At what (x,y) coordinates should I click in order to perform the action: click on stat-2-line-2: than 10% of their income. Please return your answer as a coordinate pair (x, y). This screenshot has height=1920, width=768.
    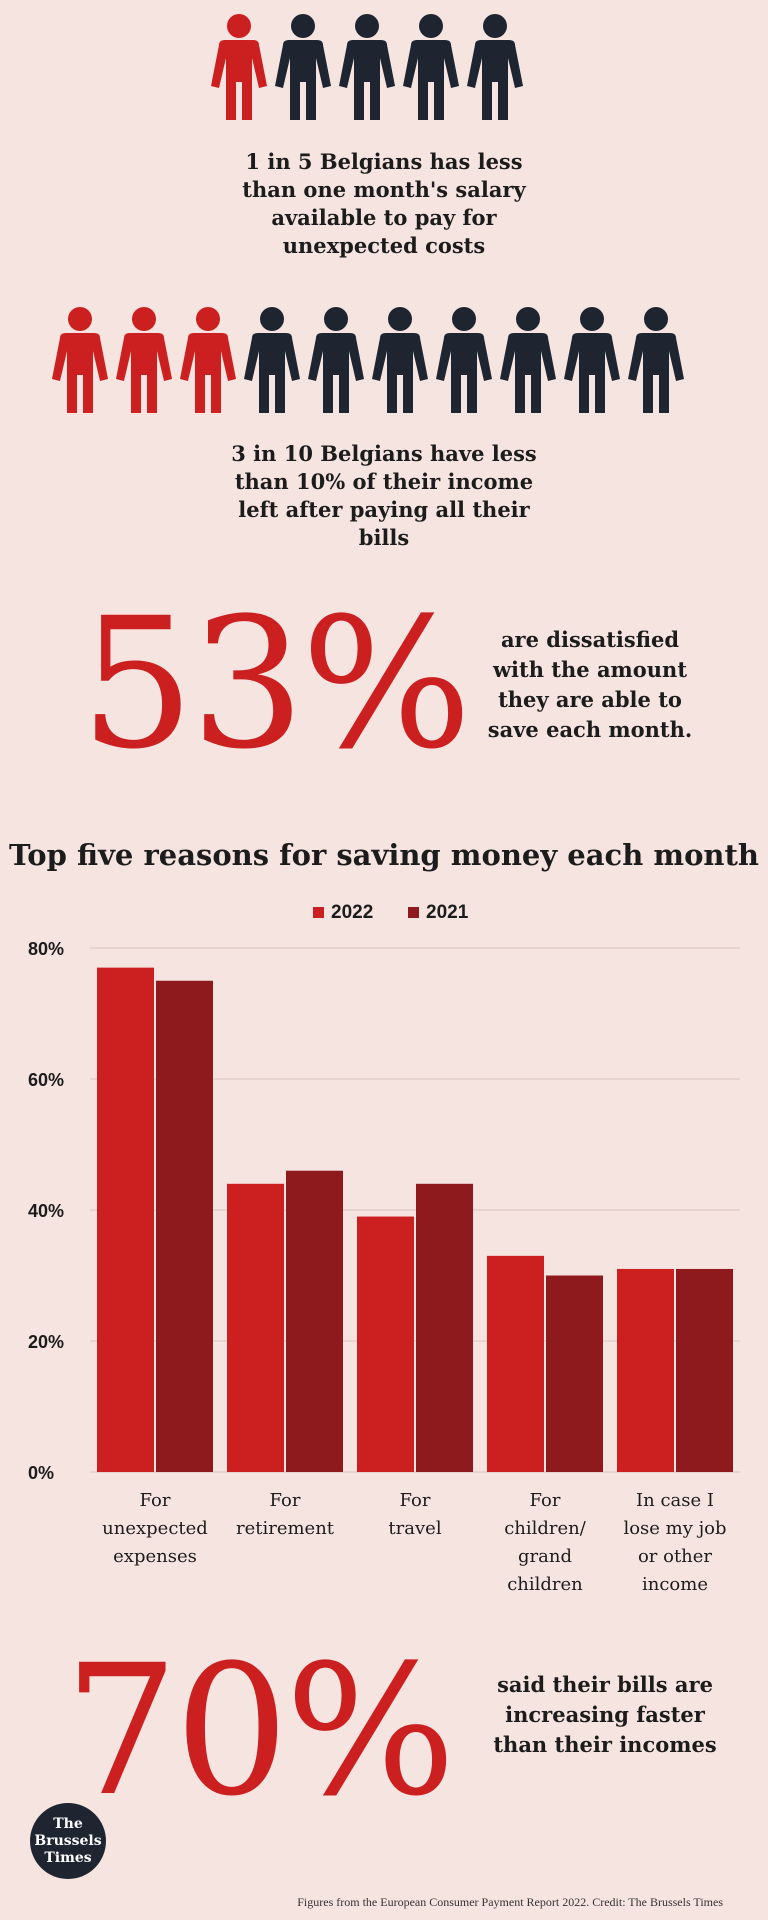
    Looking at the image, I should click on (384, 481).